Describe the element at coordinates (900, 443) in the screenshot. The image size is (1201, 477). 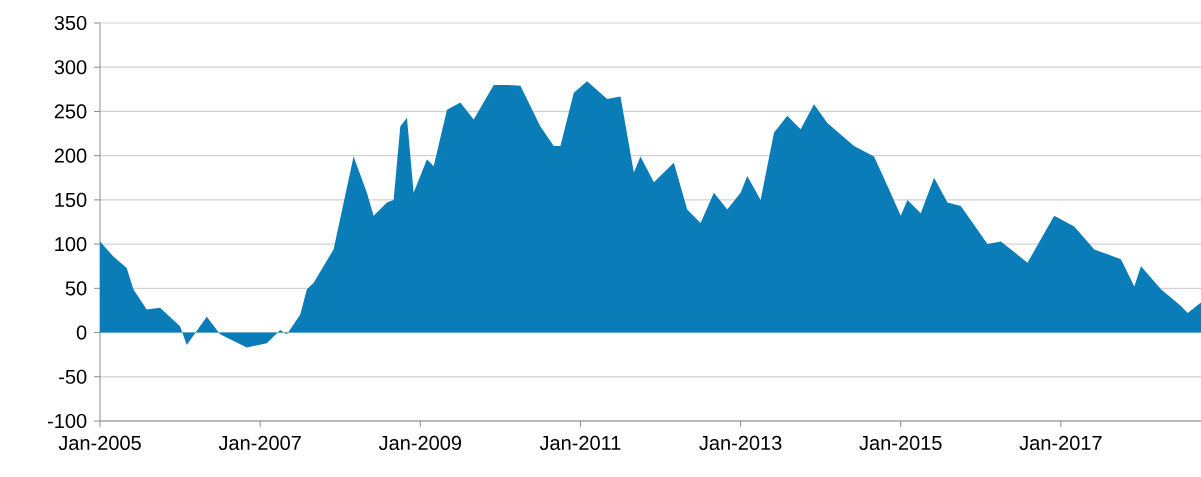
I see `x-tick-label: Jan-2015` at that location.